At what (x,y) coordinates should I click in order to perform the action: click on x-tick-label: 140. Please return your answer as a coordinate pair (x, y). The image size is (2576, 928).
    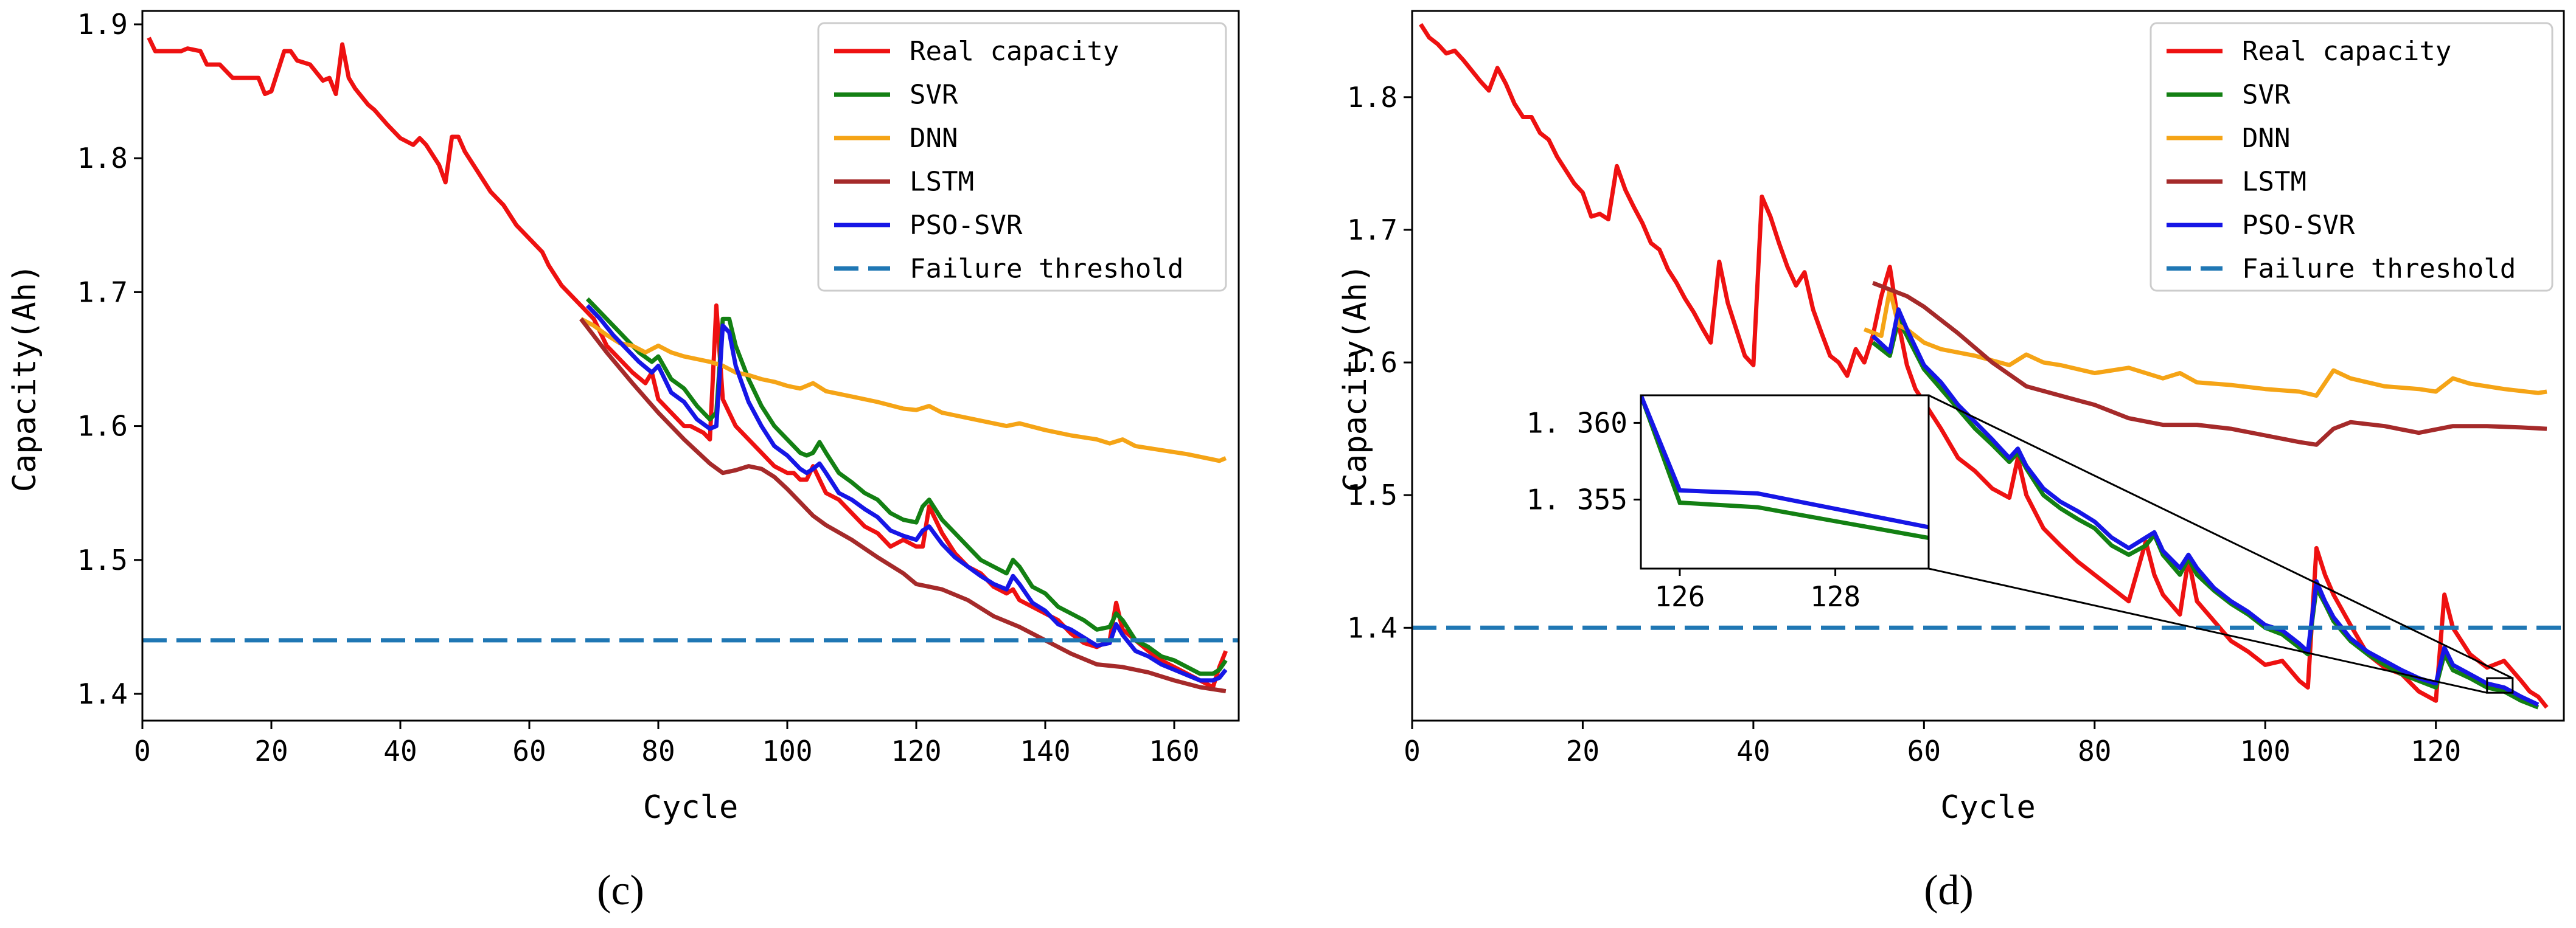
    Looking at the image, I should click on (1045, 751).